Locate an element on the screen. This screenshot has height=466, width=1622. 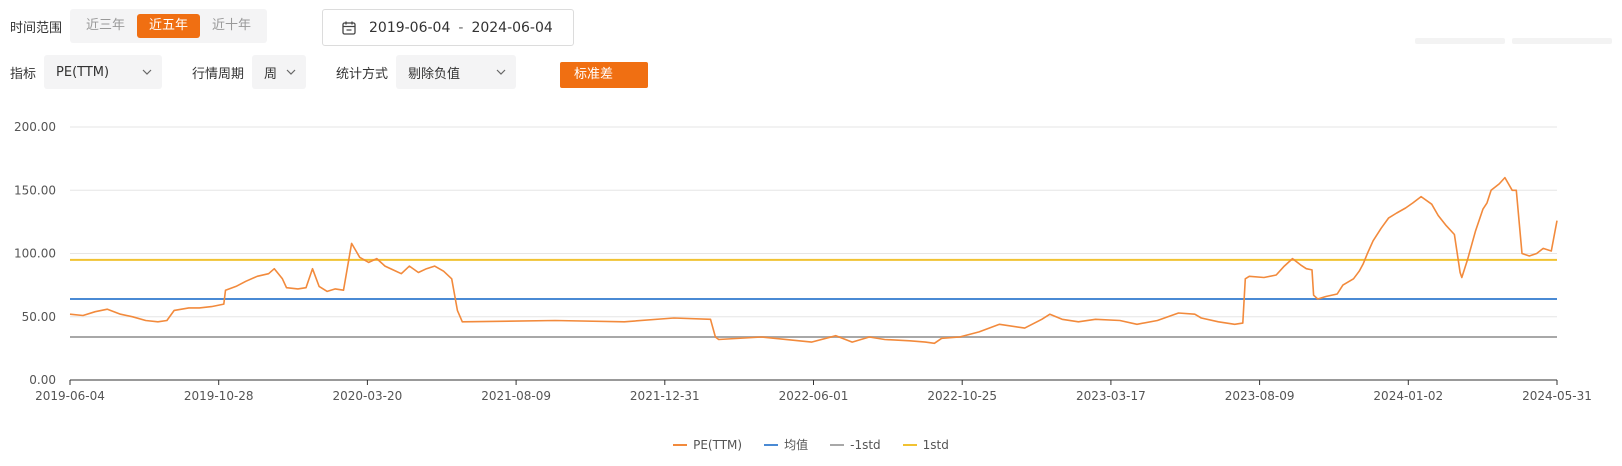
x-tick-label: 2024-05-31 is located at coordinates (1557, 396).